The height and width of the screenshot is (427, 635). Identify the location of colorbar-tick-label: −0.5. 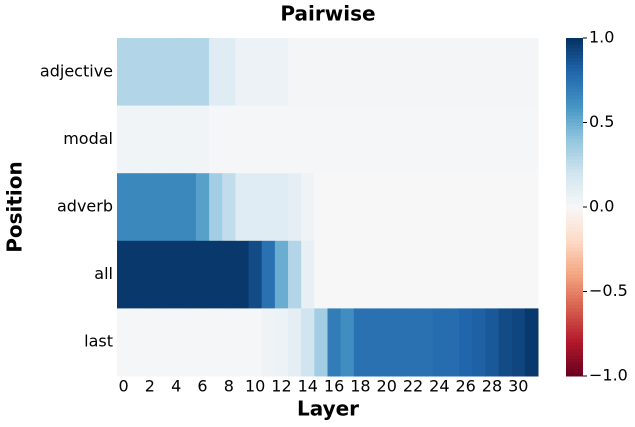
(608, 290).